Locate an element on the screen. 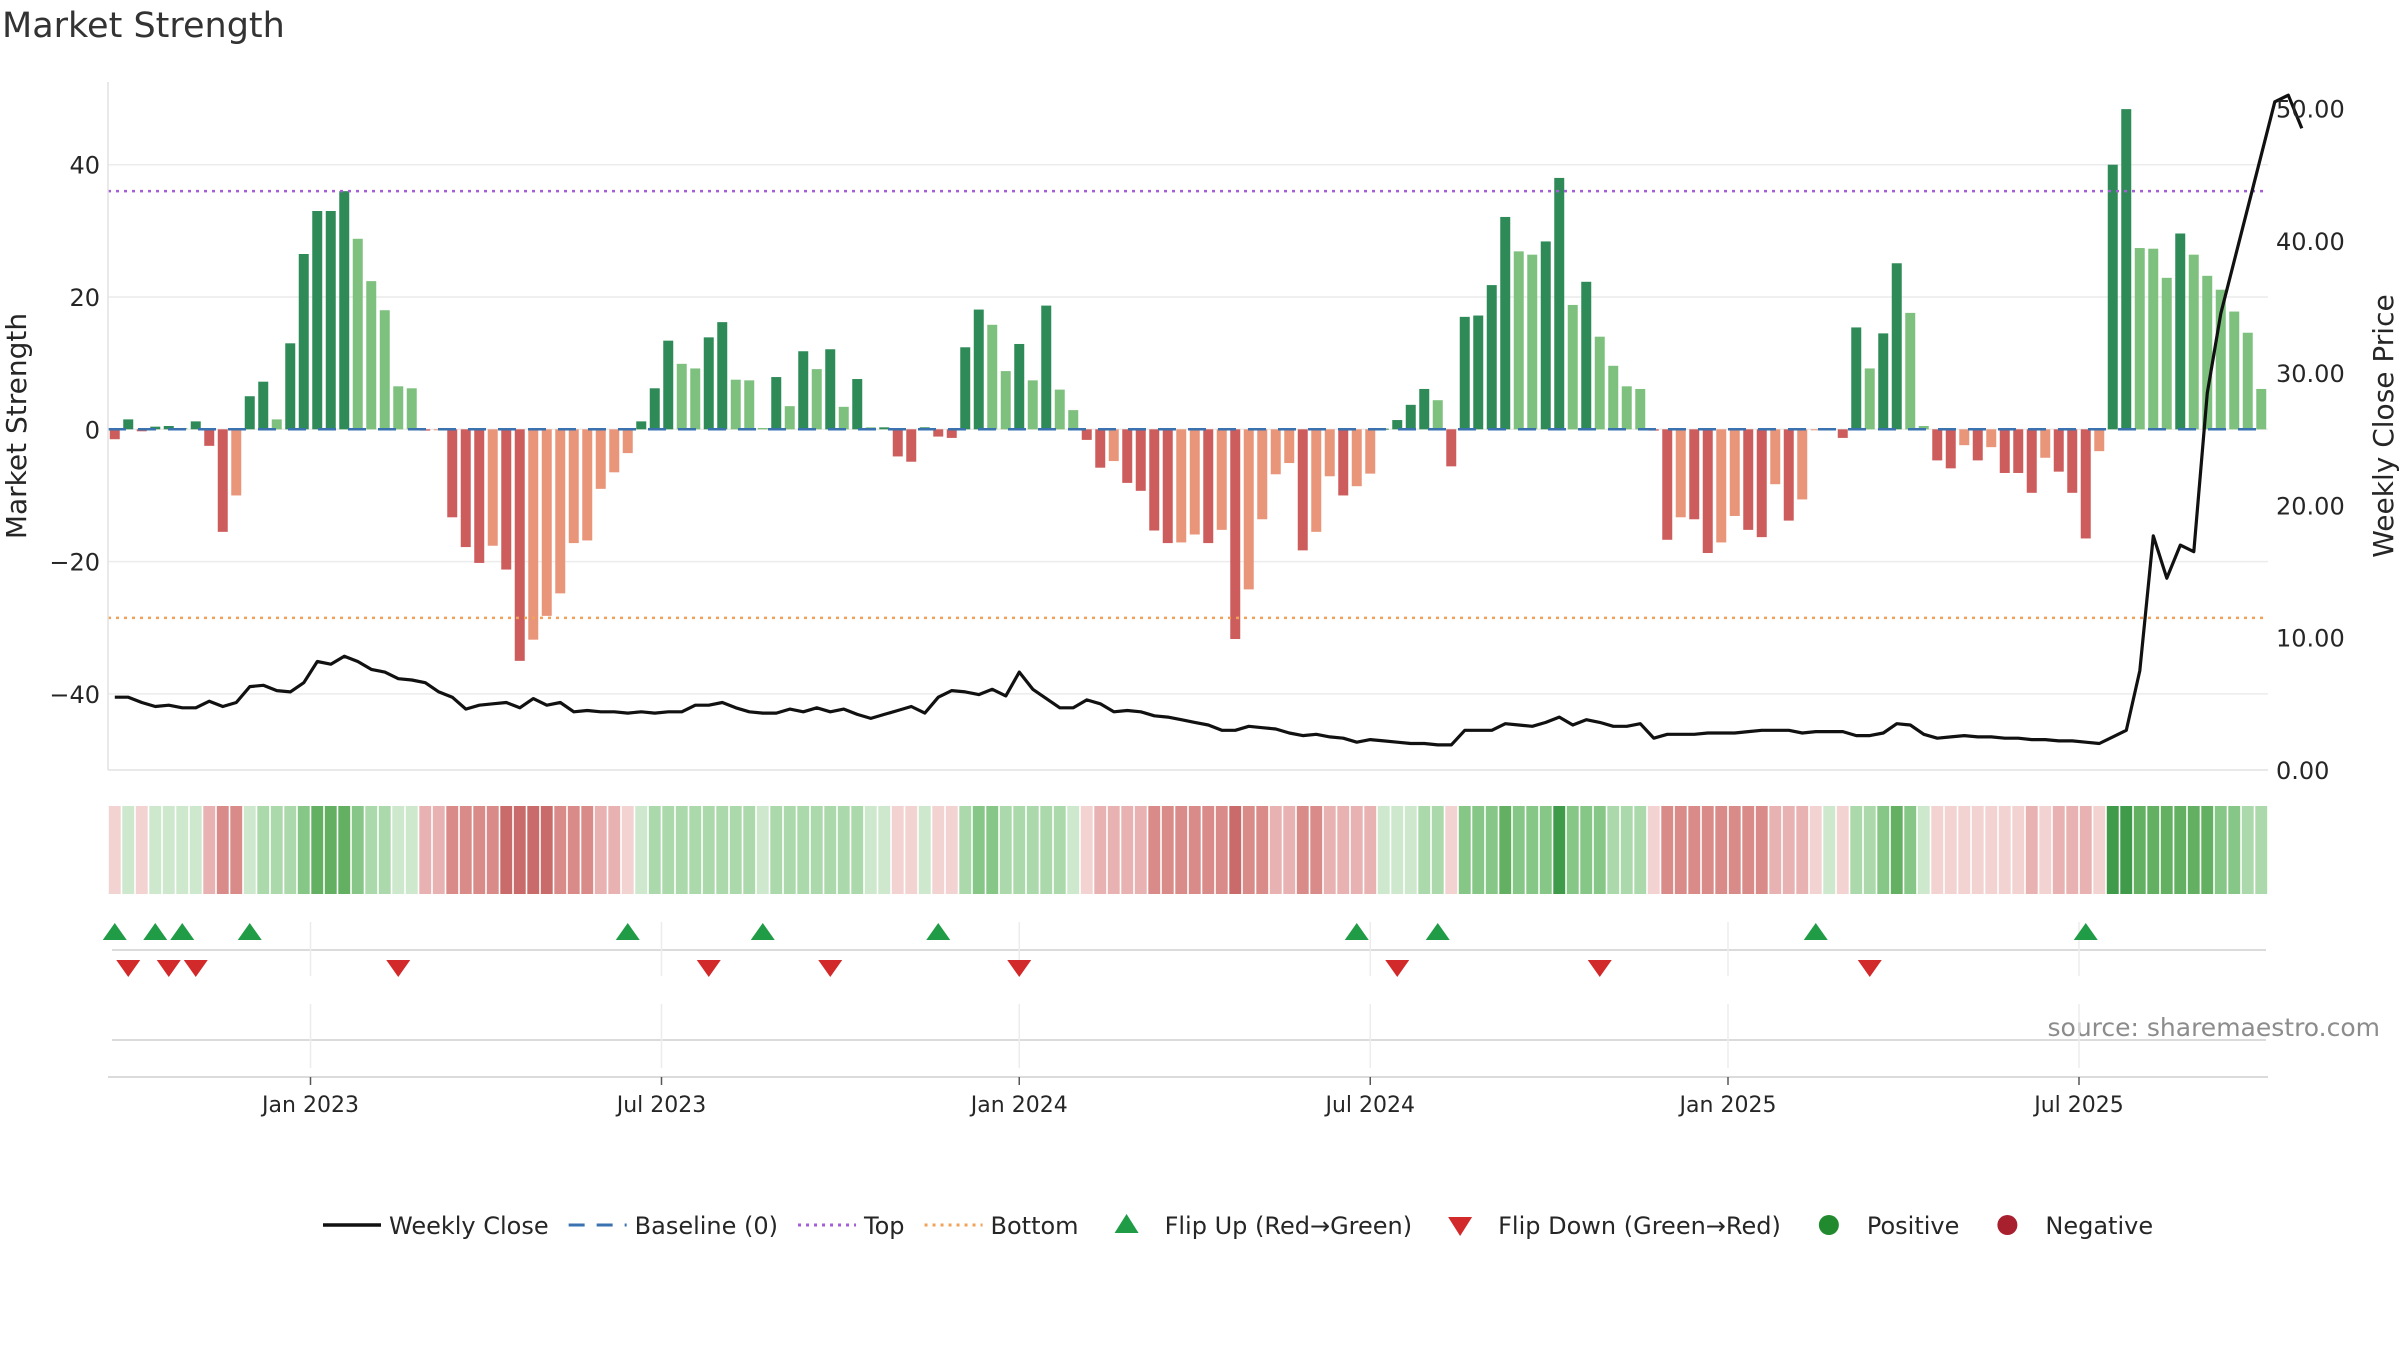 The height and width of the screenshot is (1350, 2400). source-note: source: sharemaestro.com is located at coordinates (2214, 1027).